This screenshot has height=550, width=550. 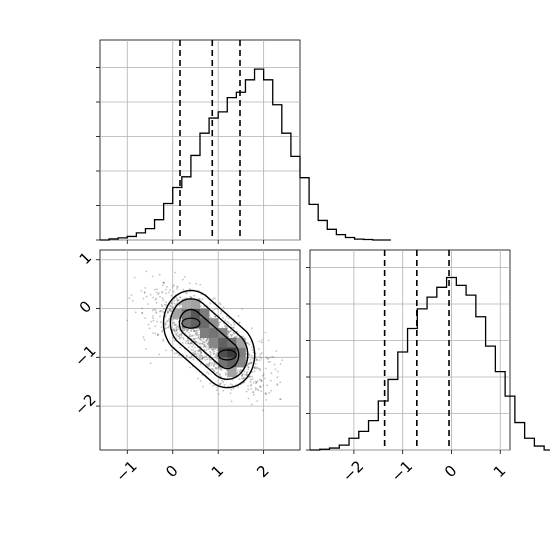 What do you see at coordinates (191, 323) in the screenshot?
I see `contour-core` at bounding box center [191, 323].